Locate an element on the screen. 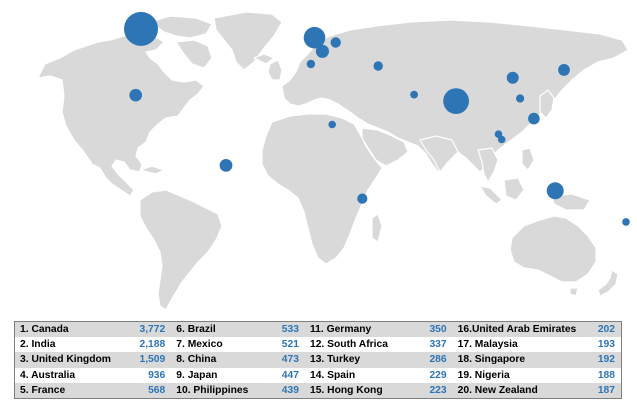  legend-country: 1. Canada is located at coordinates (69, 329).